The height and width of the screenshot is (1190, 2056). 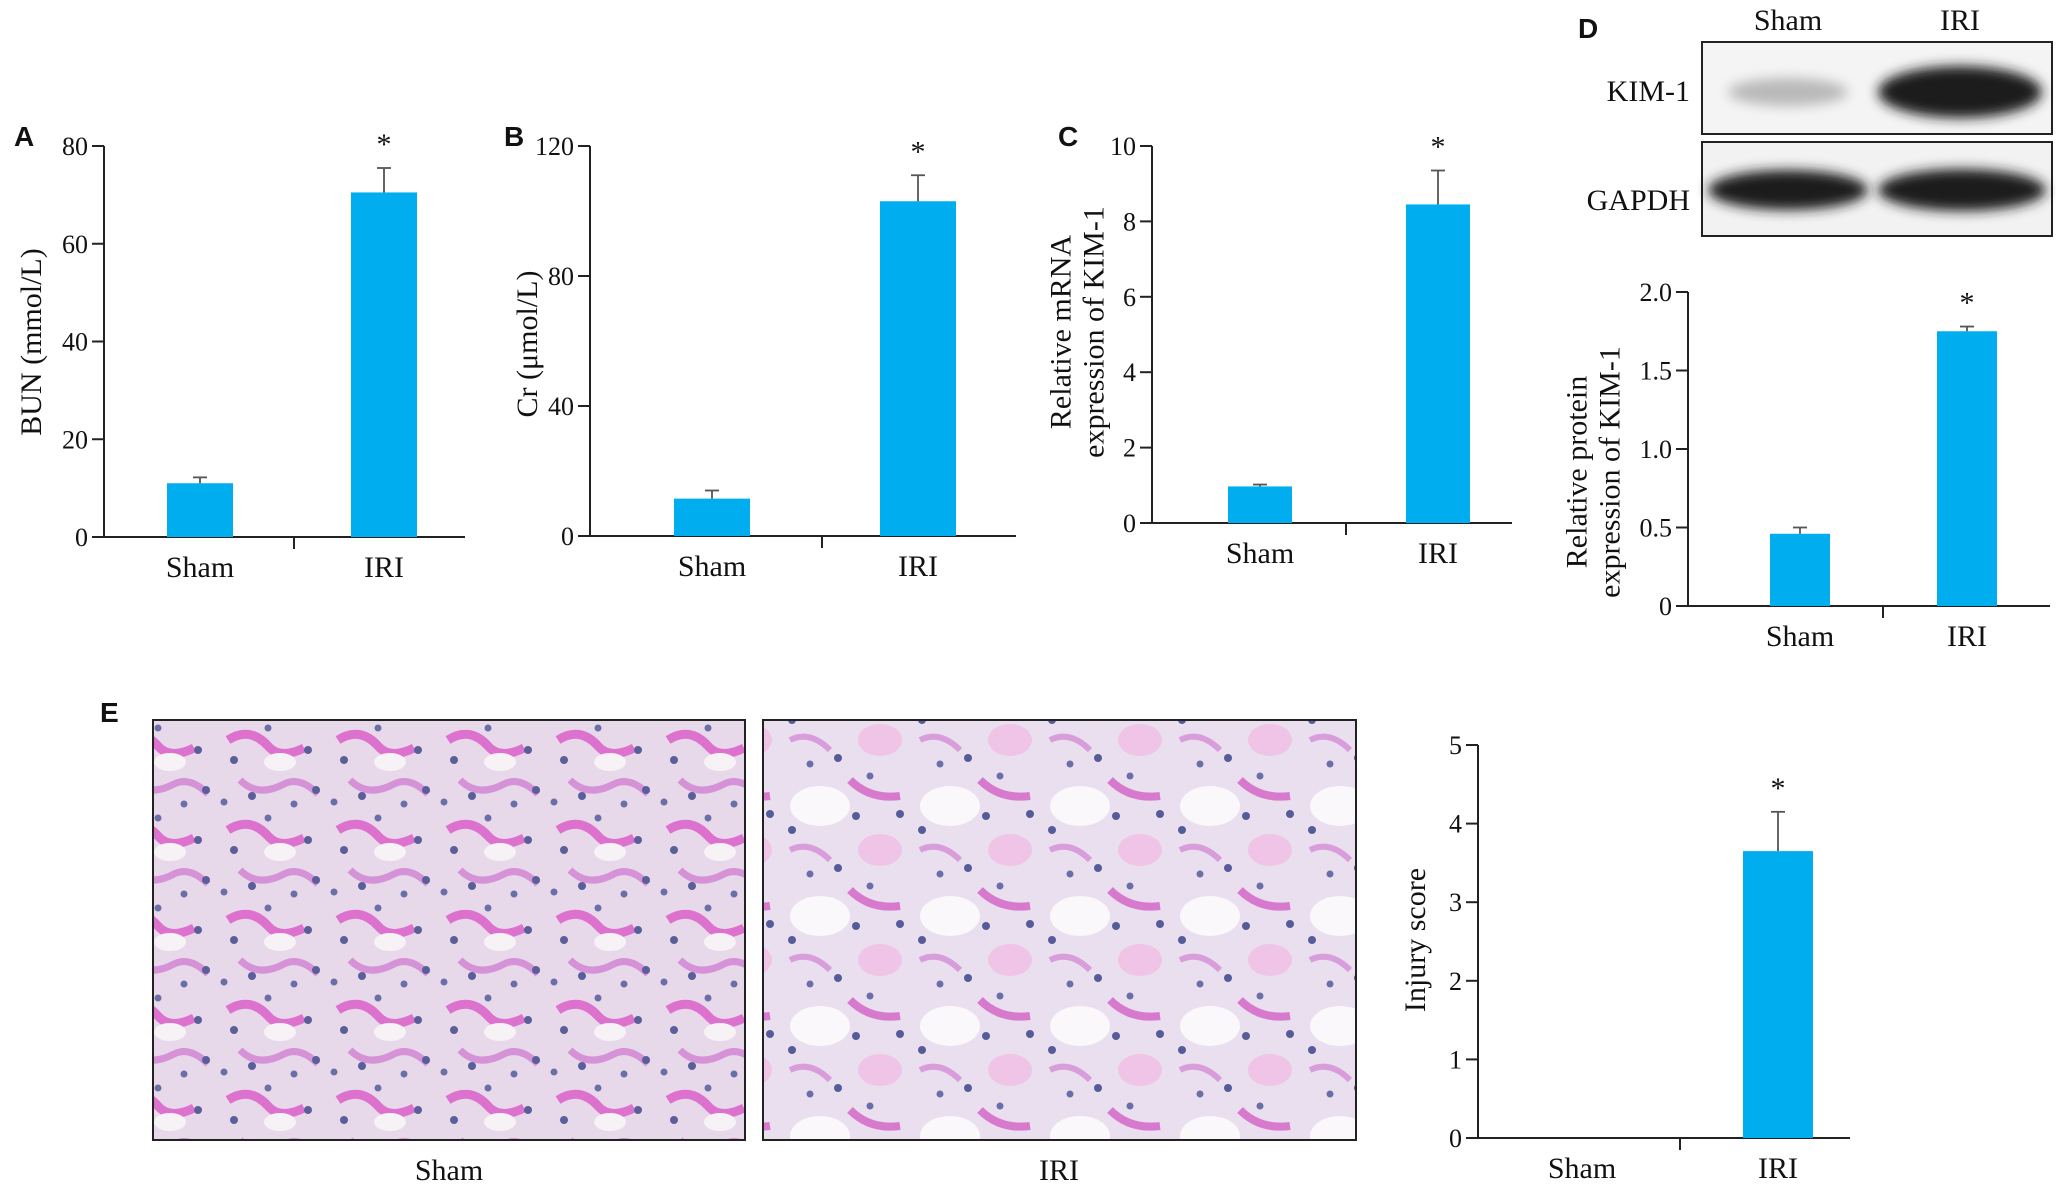 I want to click on category-label-d-iri: IRI, so click(x=1967, y=636).